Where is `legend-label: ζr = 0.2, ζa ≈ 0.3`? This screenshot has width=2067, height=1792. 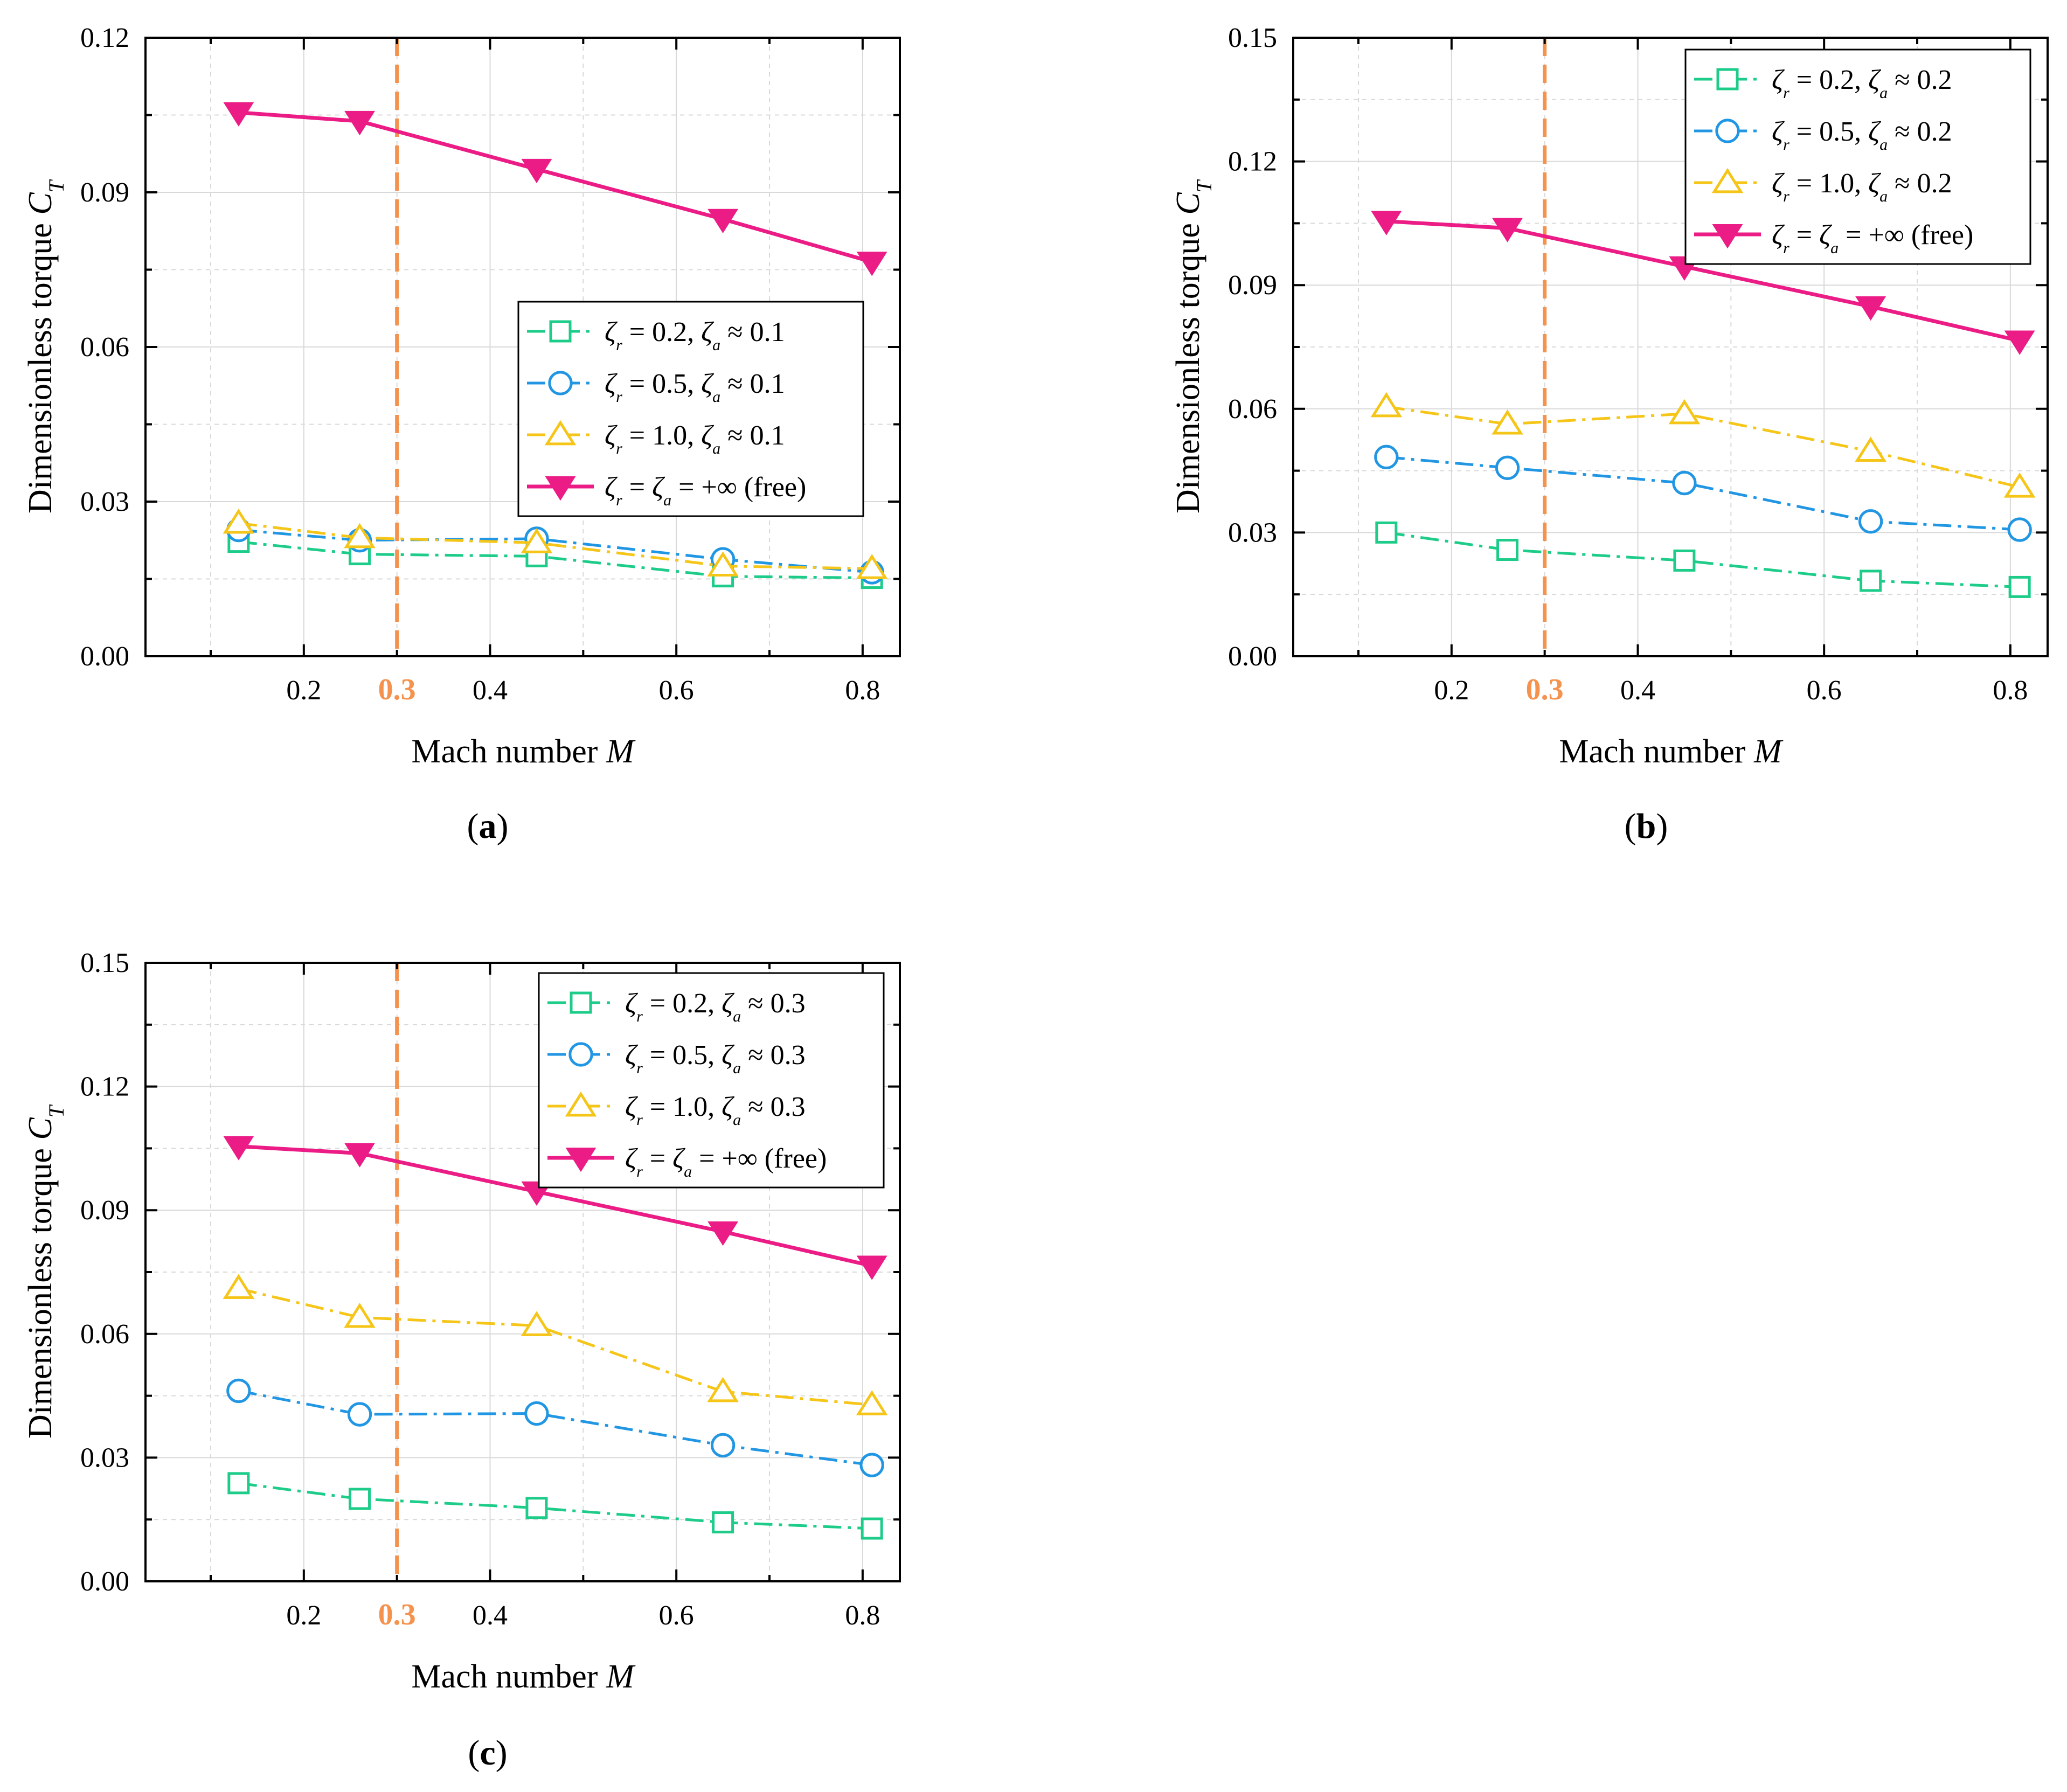
legend-label: ζr = 0.2, ζa ≈ 0.3 is located at coordinates (715, 1007).